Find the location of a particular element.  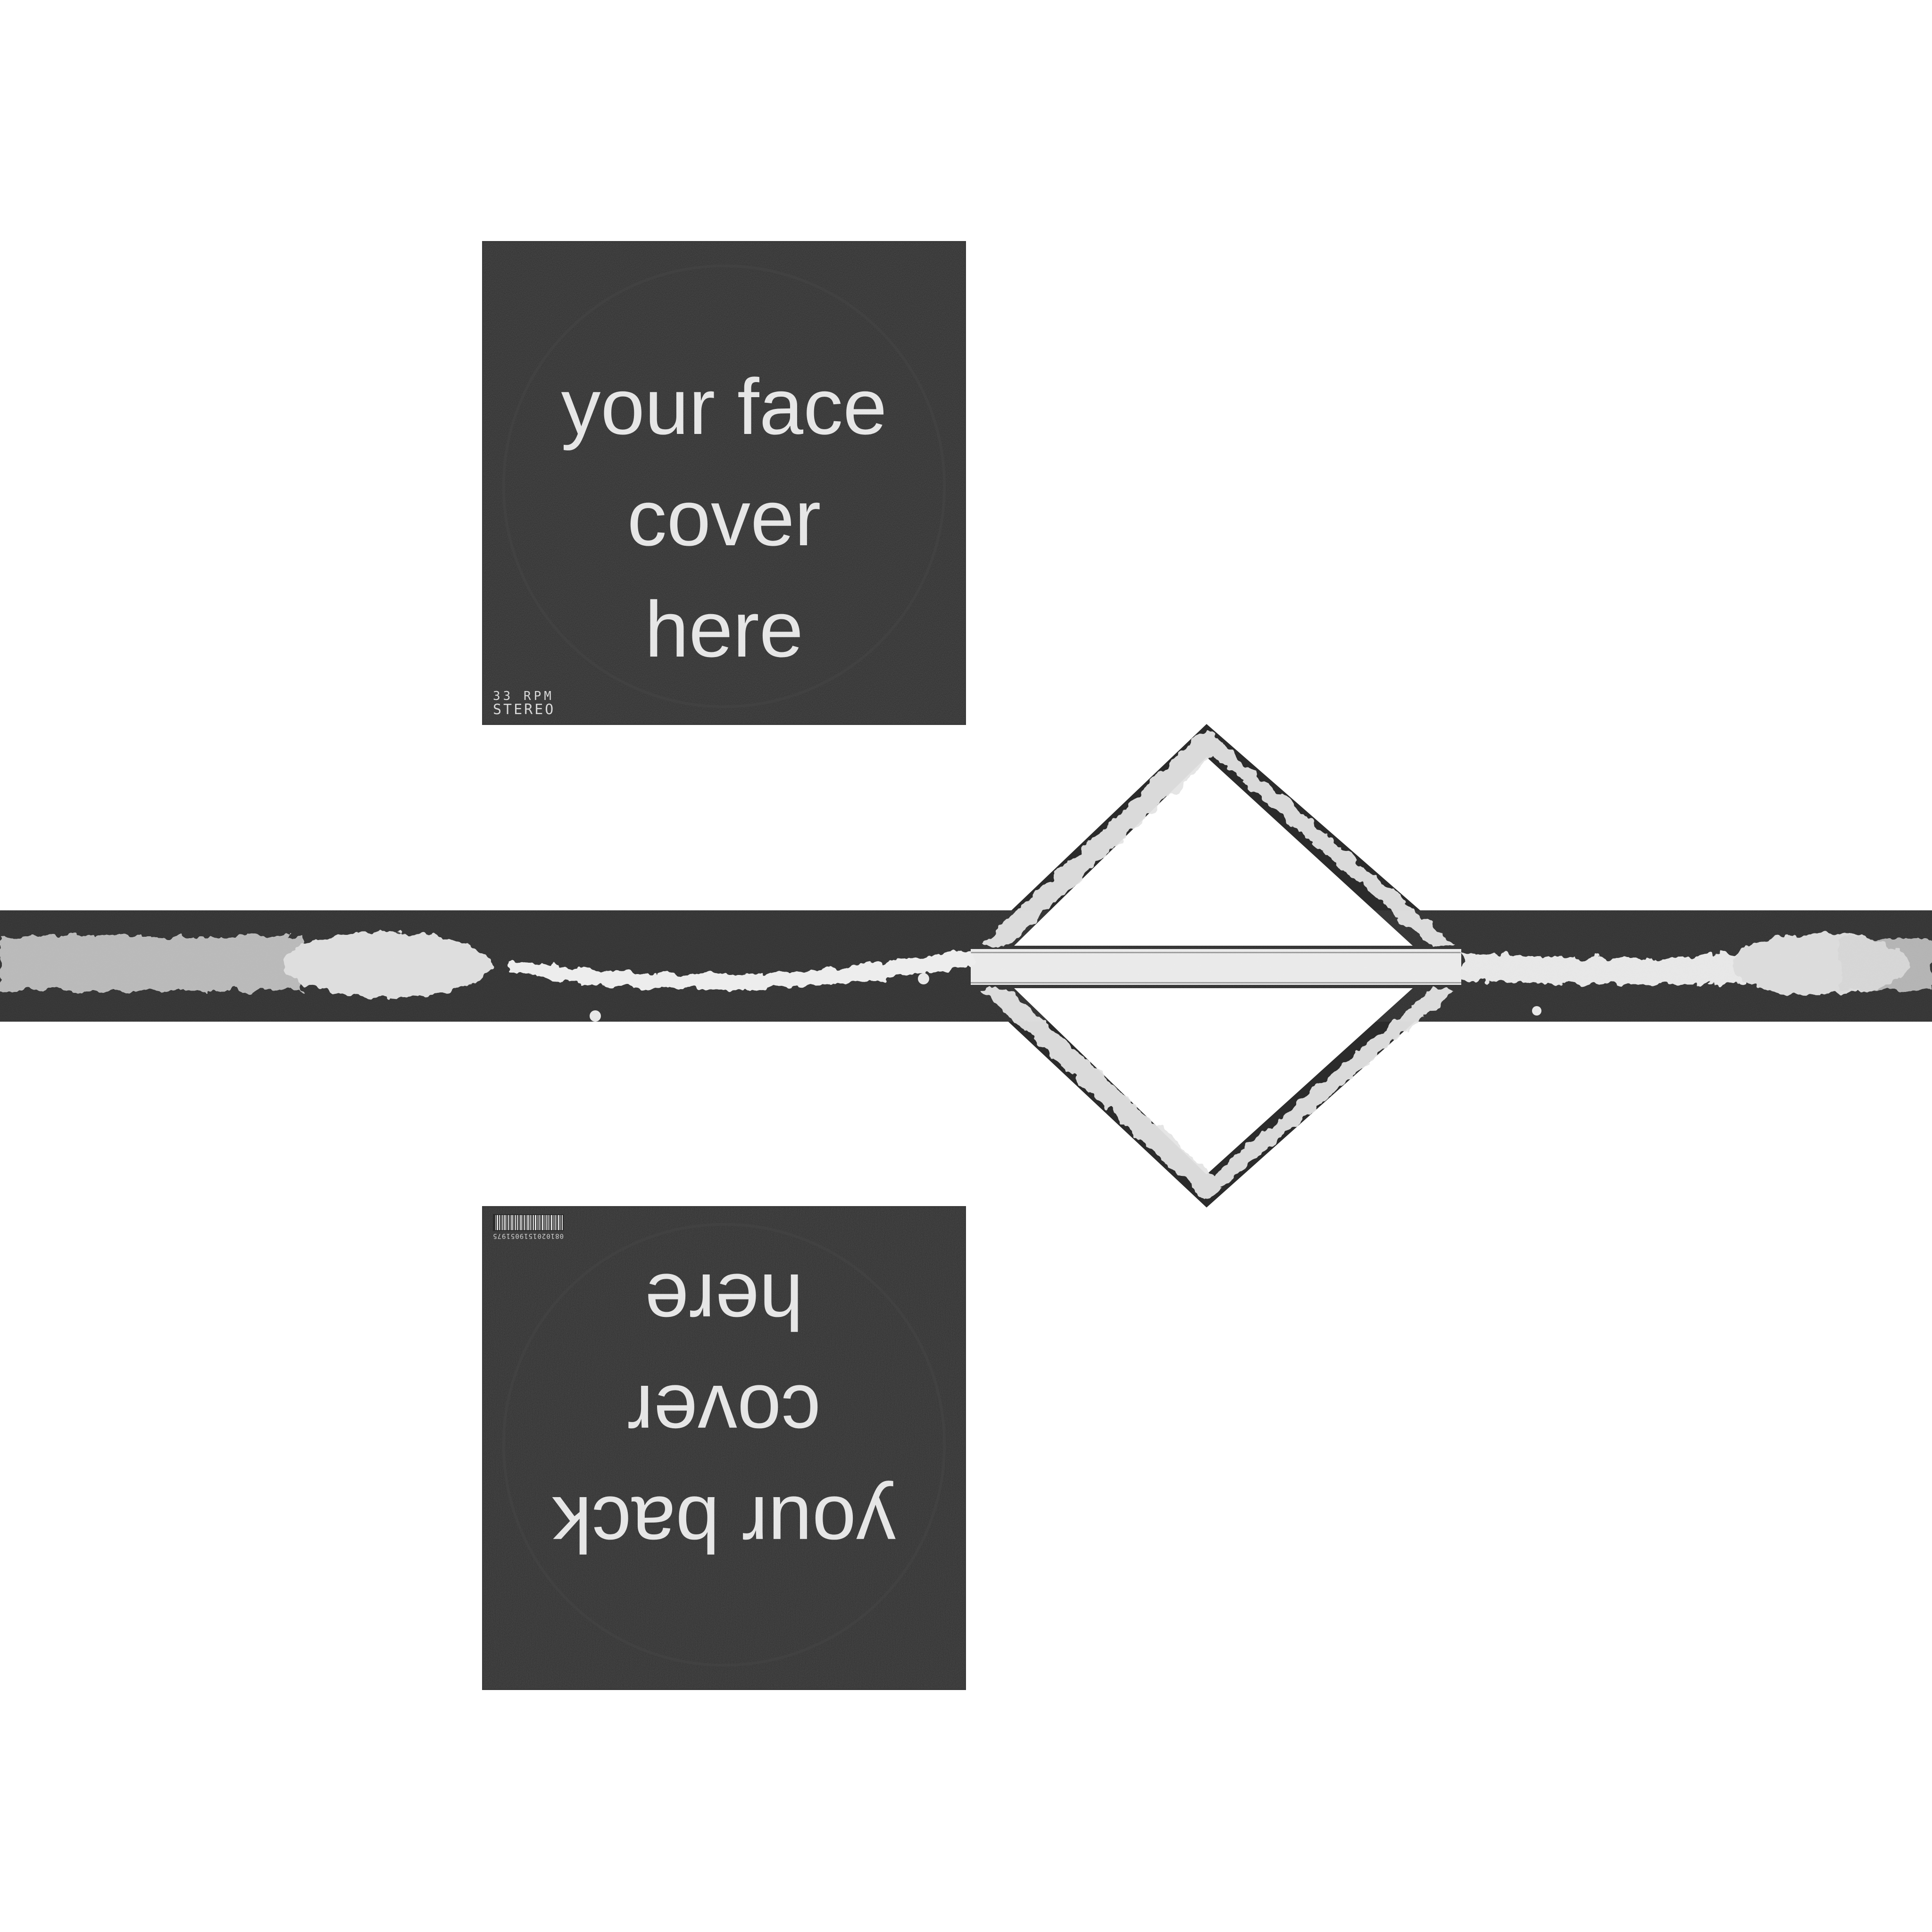

front-cover-texture is located at coordinates (724, 483).